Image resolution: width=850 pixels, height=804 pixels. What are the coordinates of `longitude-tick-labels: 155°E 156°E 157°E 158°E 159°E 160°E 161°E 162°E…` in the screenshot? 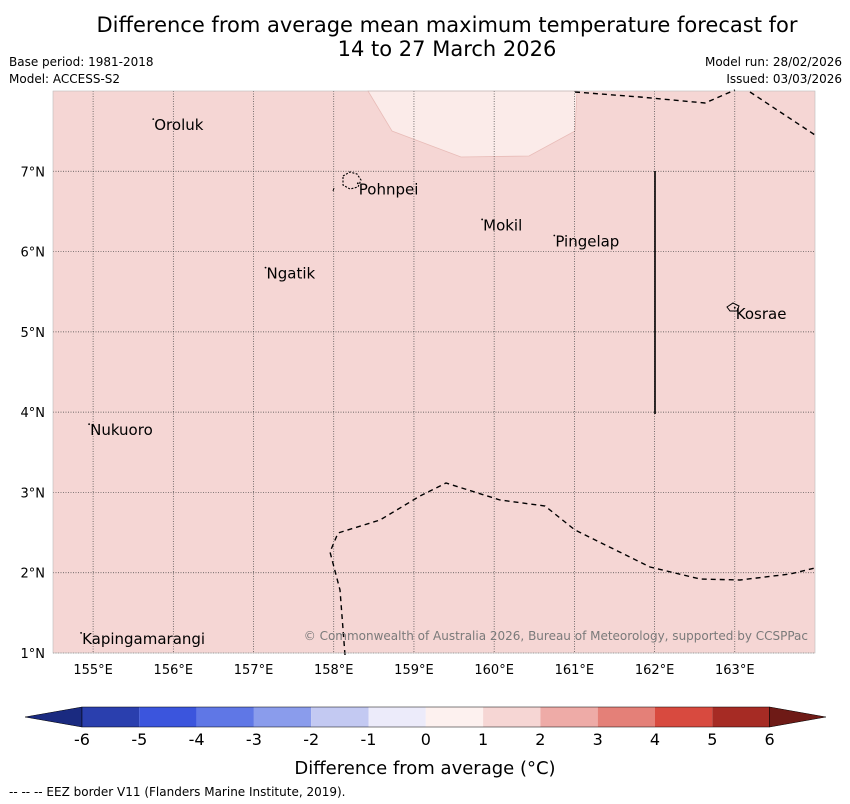 It's located at (413, 670).